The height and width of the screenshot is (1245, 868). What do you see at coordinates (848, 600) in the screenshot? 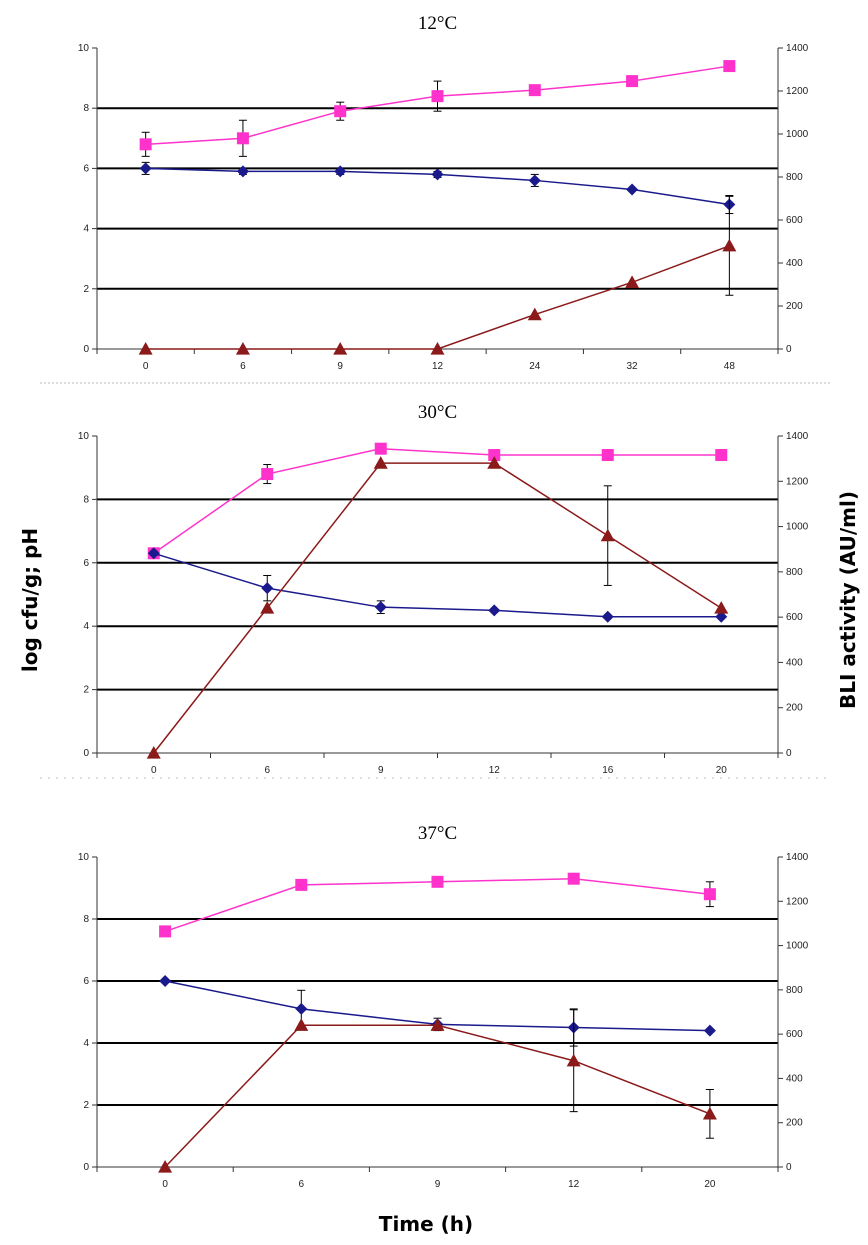
I see `y-axis-title-right: BLI activity (AU/ml)` at bounding box center [848, 600].